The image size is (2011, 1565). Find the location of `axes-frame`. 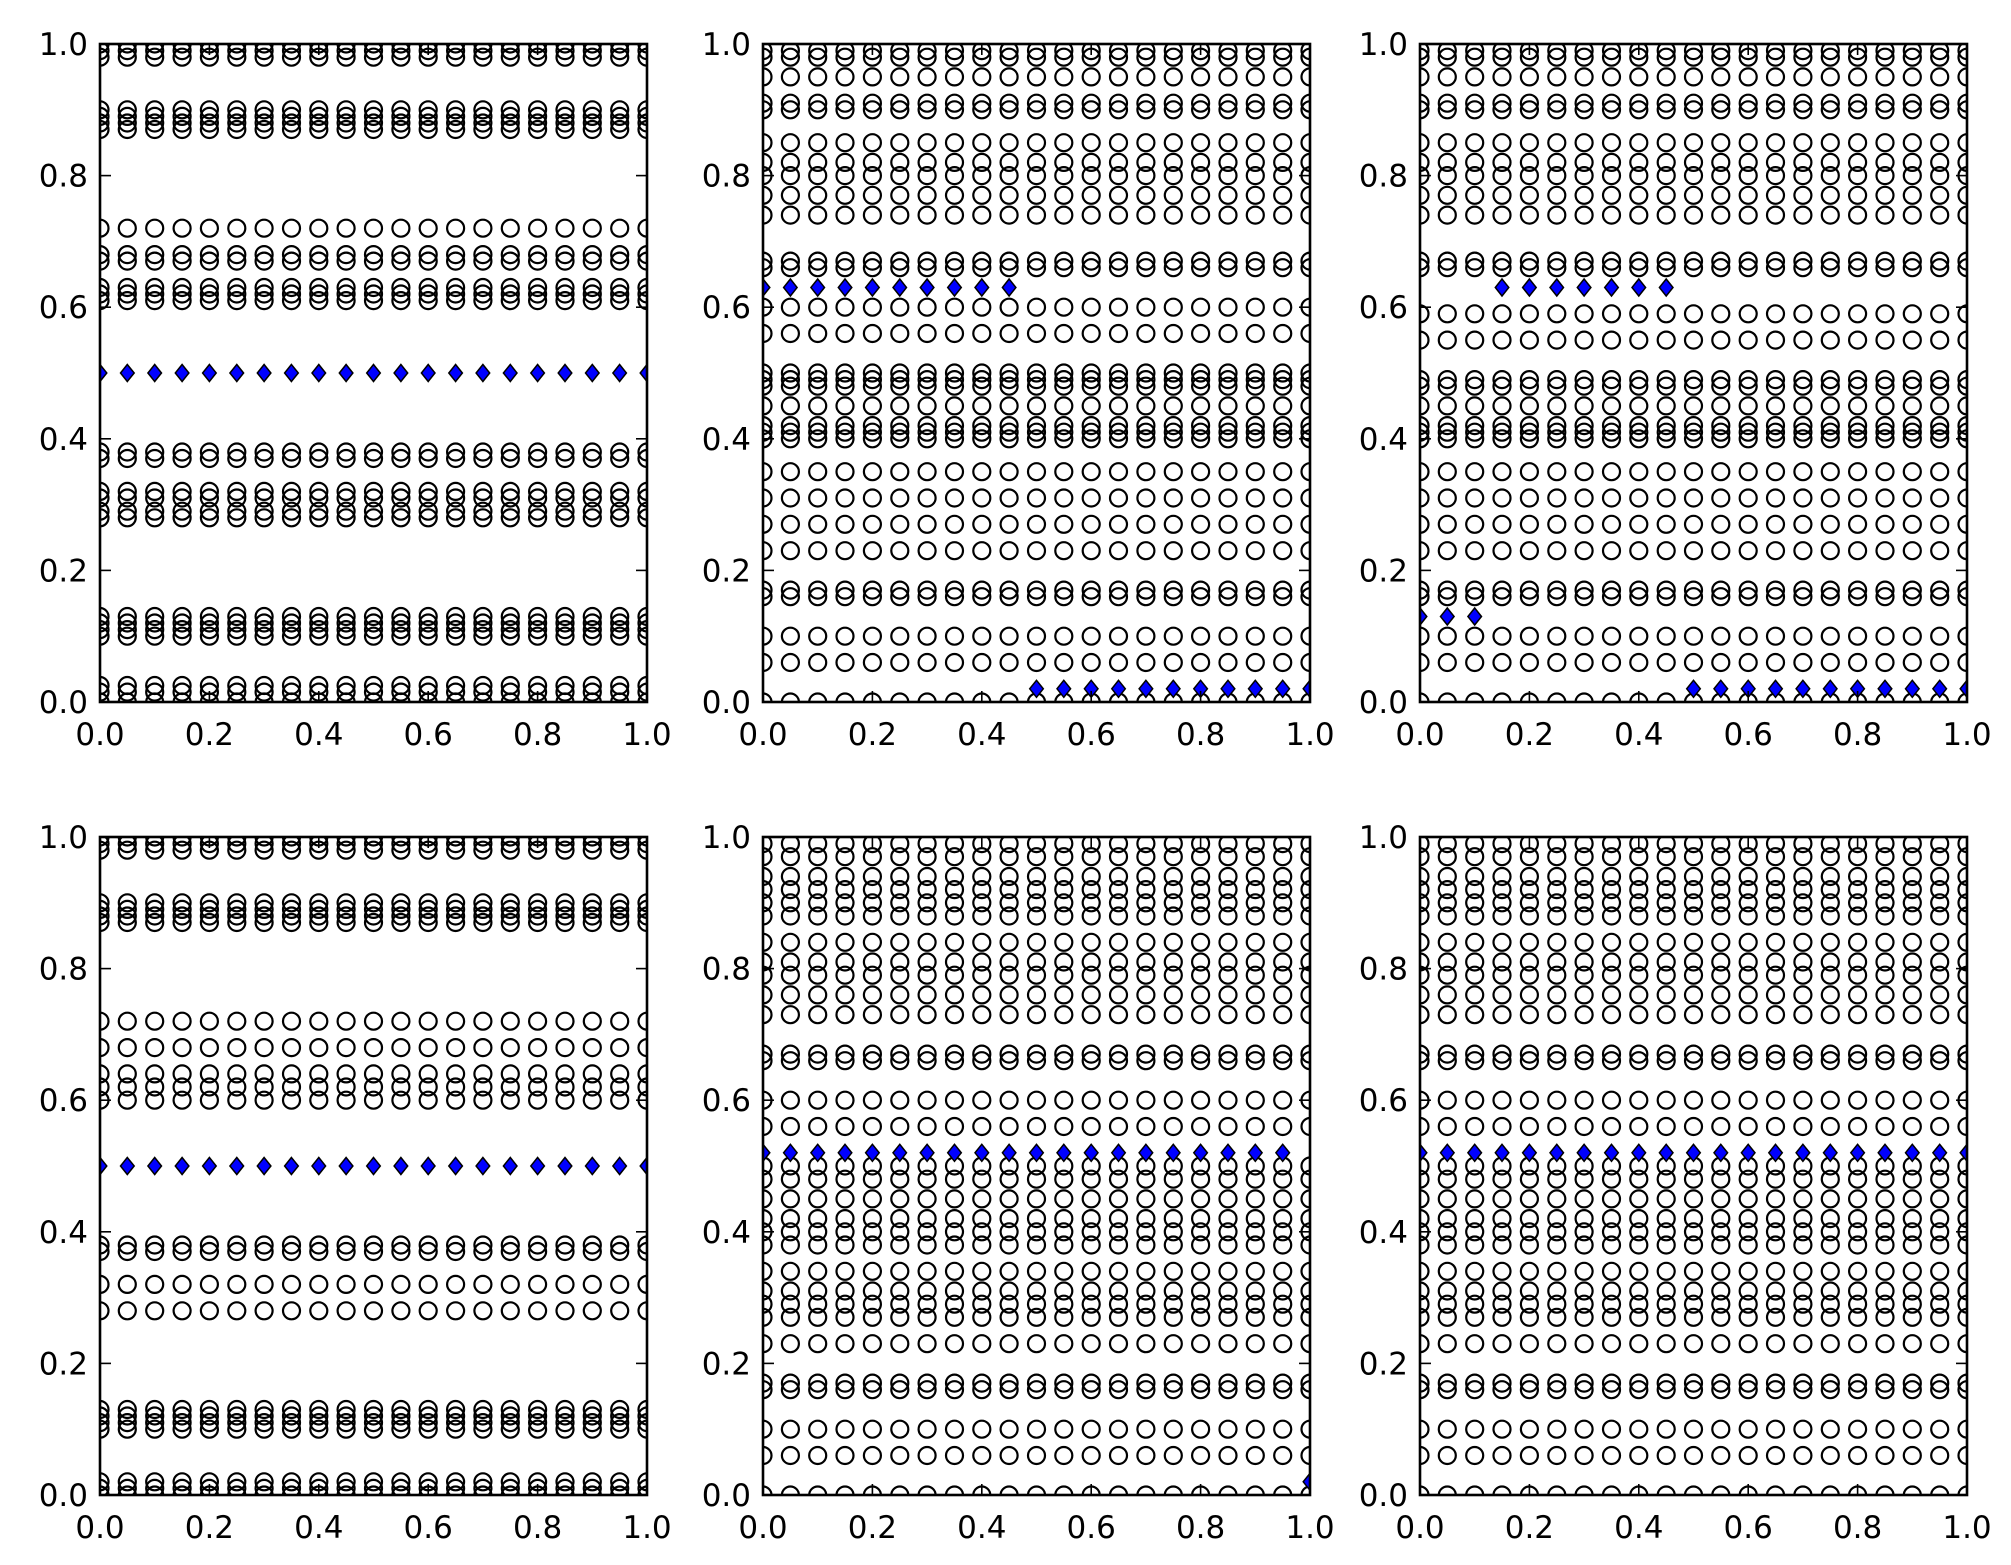

axes-frame is located at coordinates (1693, 373).